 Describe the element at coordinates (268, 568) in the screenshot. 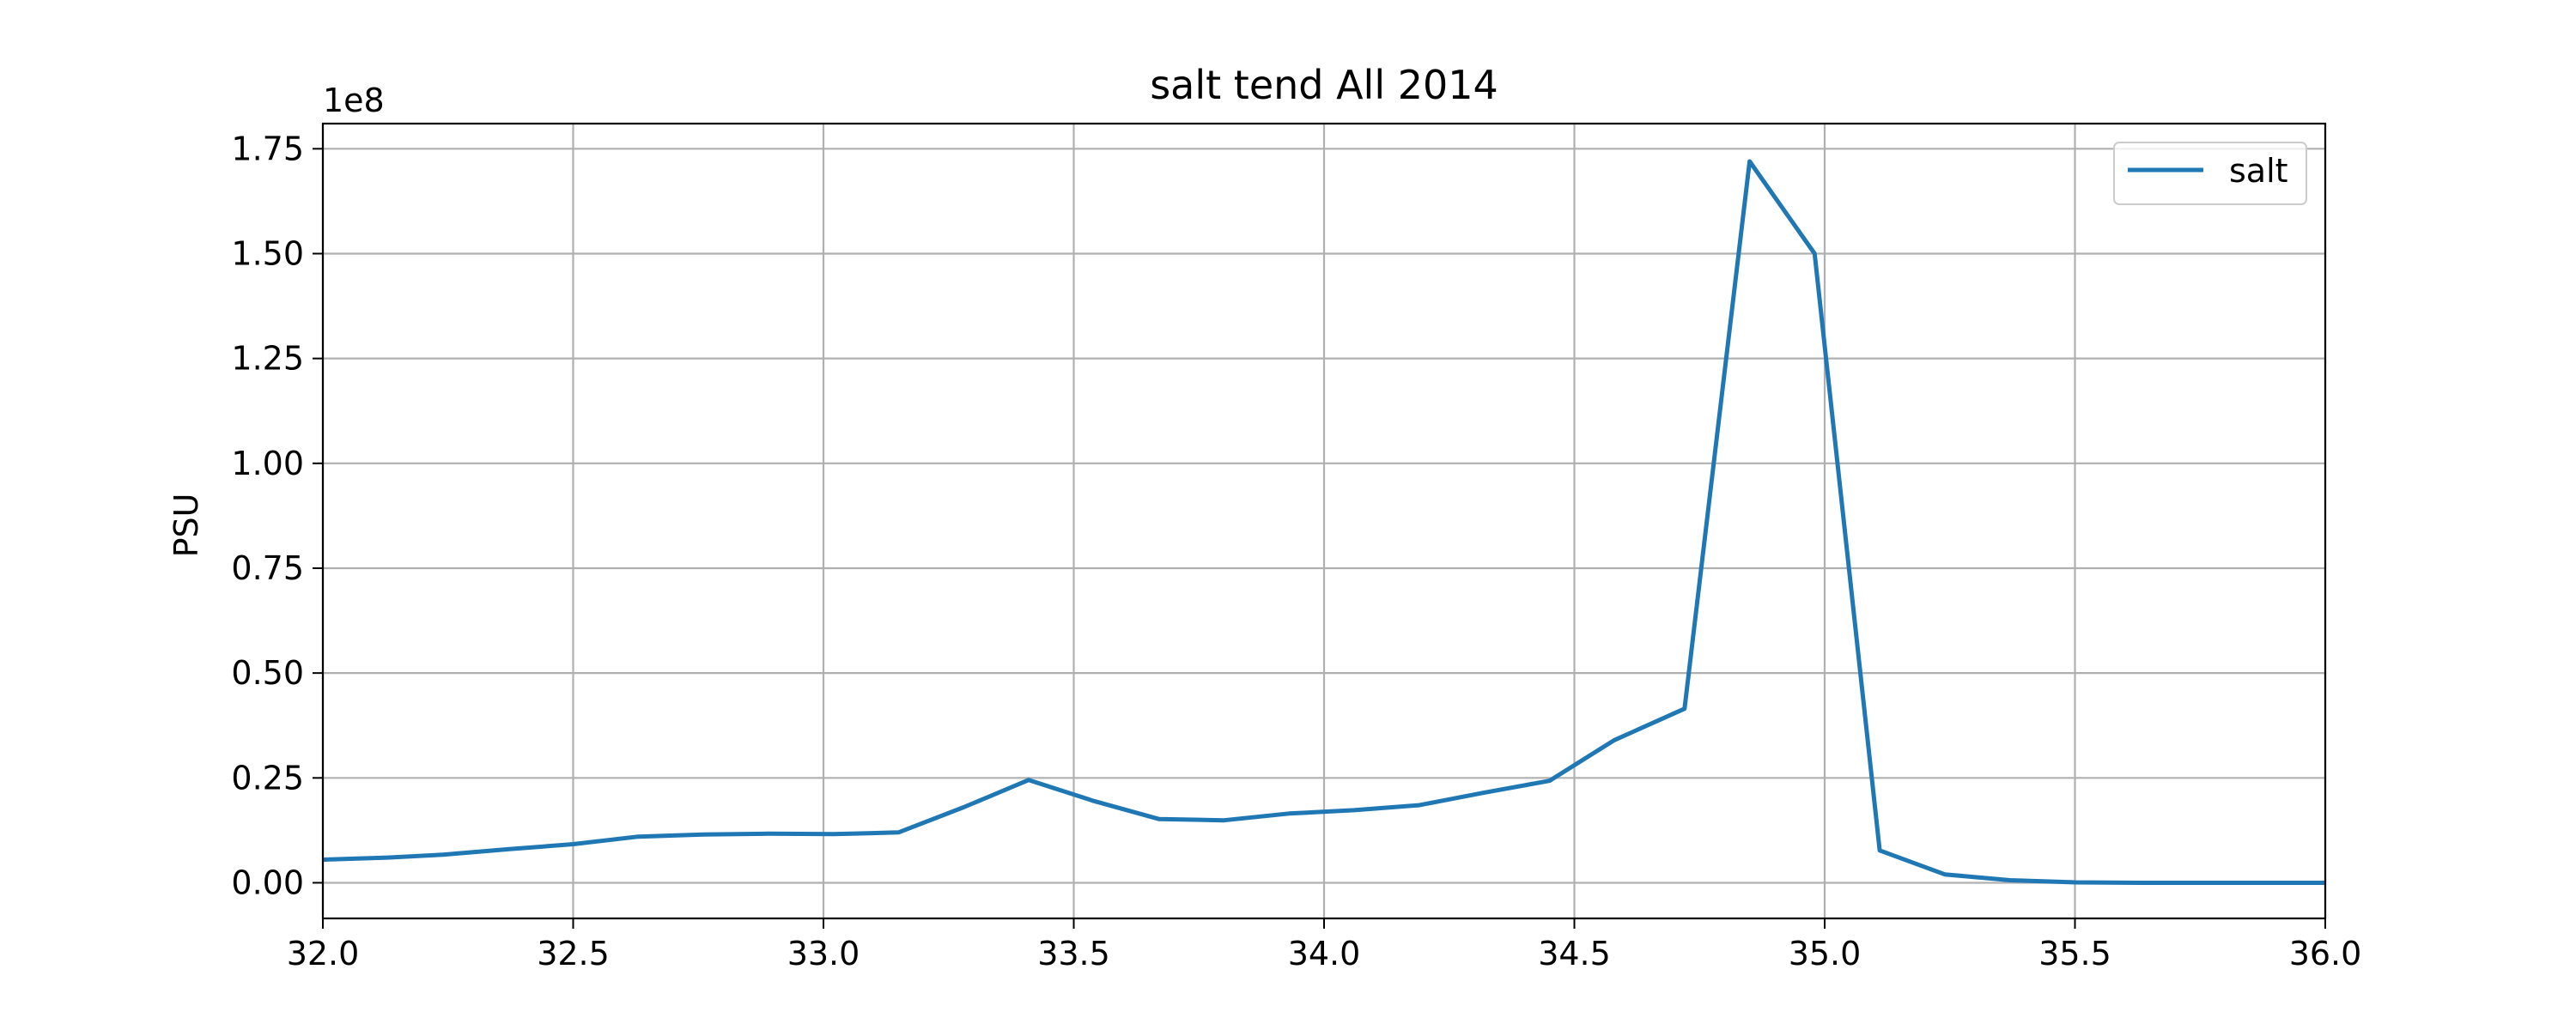

I see `y-tick-label: 0.75` at that location.